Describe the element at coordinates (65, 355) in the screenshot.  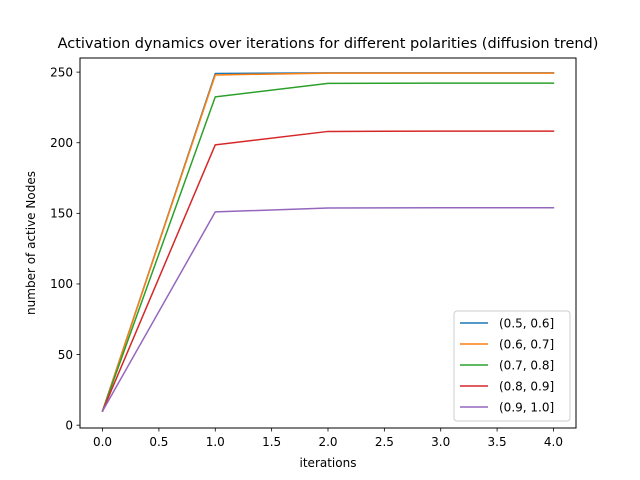
I see `y-tick-label: 50` at that location.